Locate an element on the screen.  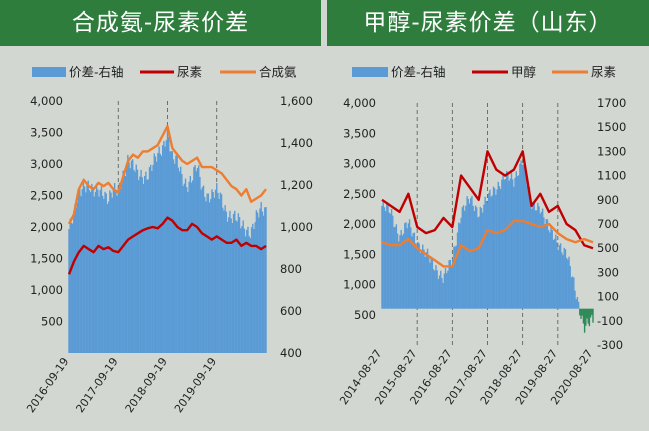
y-right-tick-label: 900 is located at coordinates (608, 200).